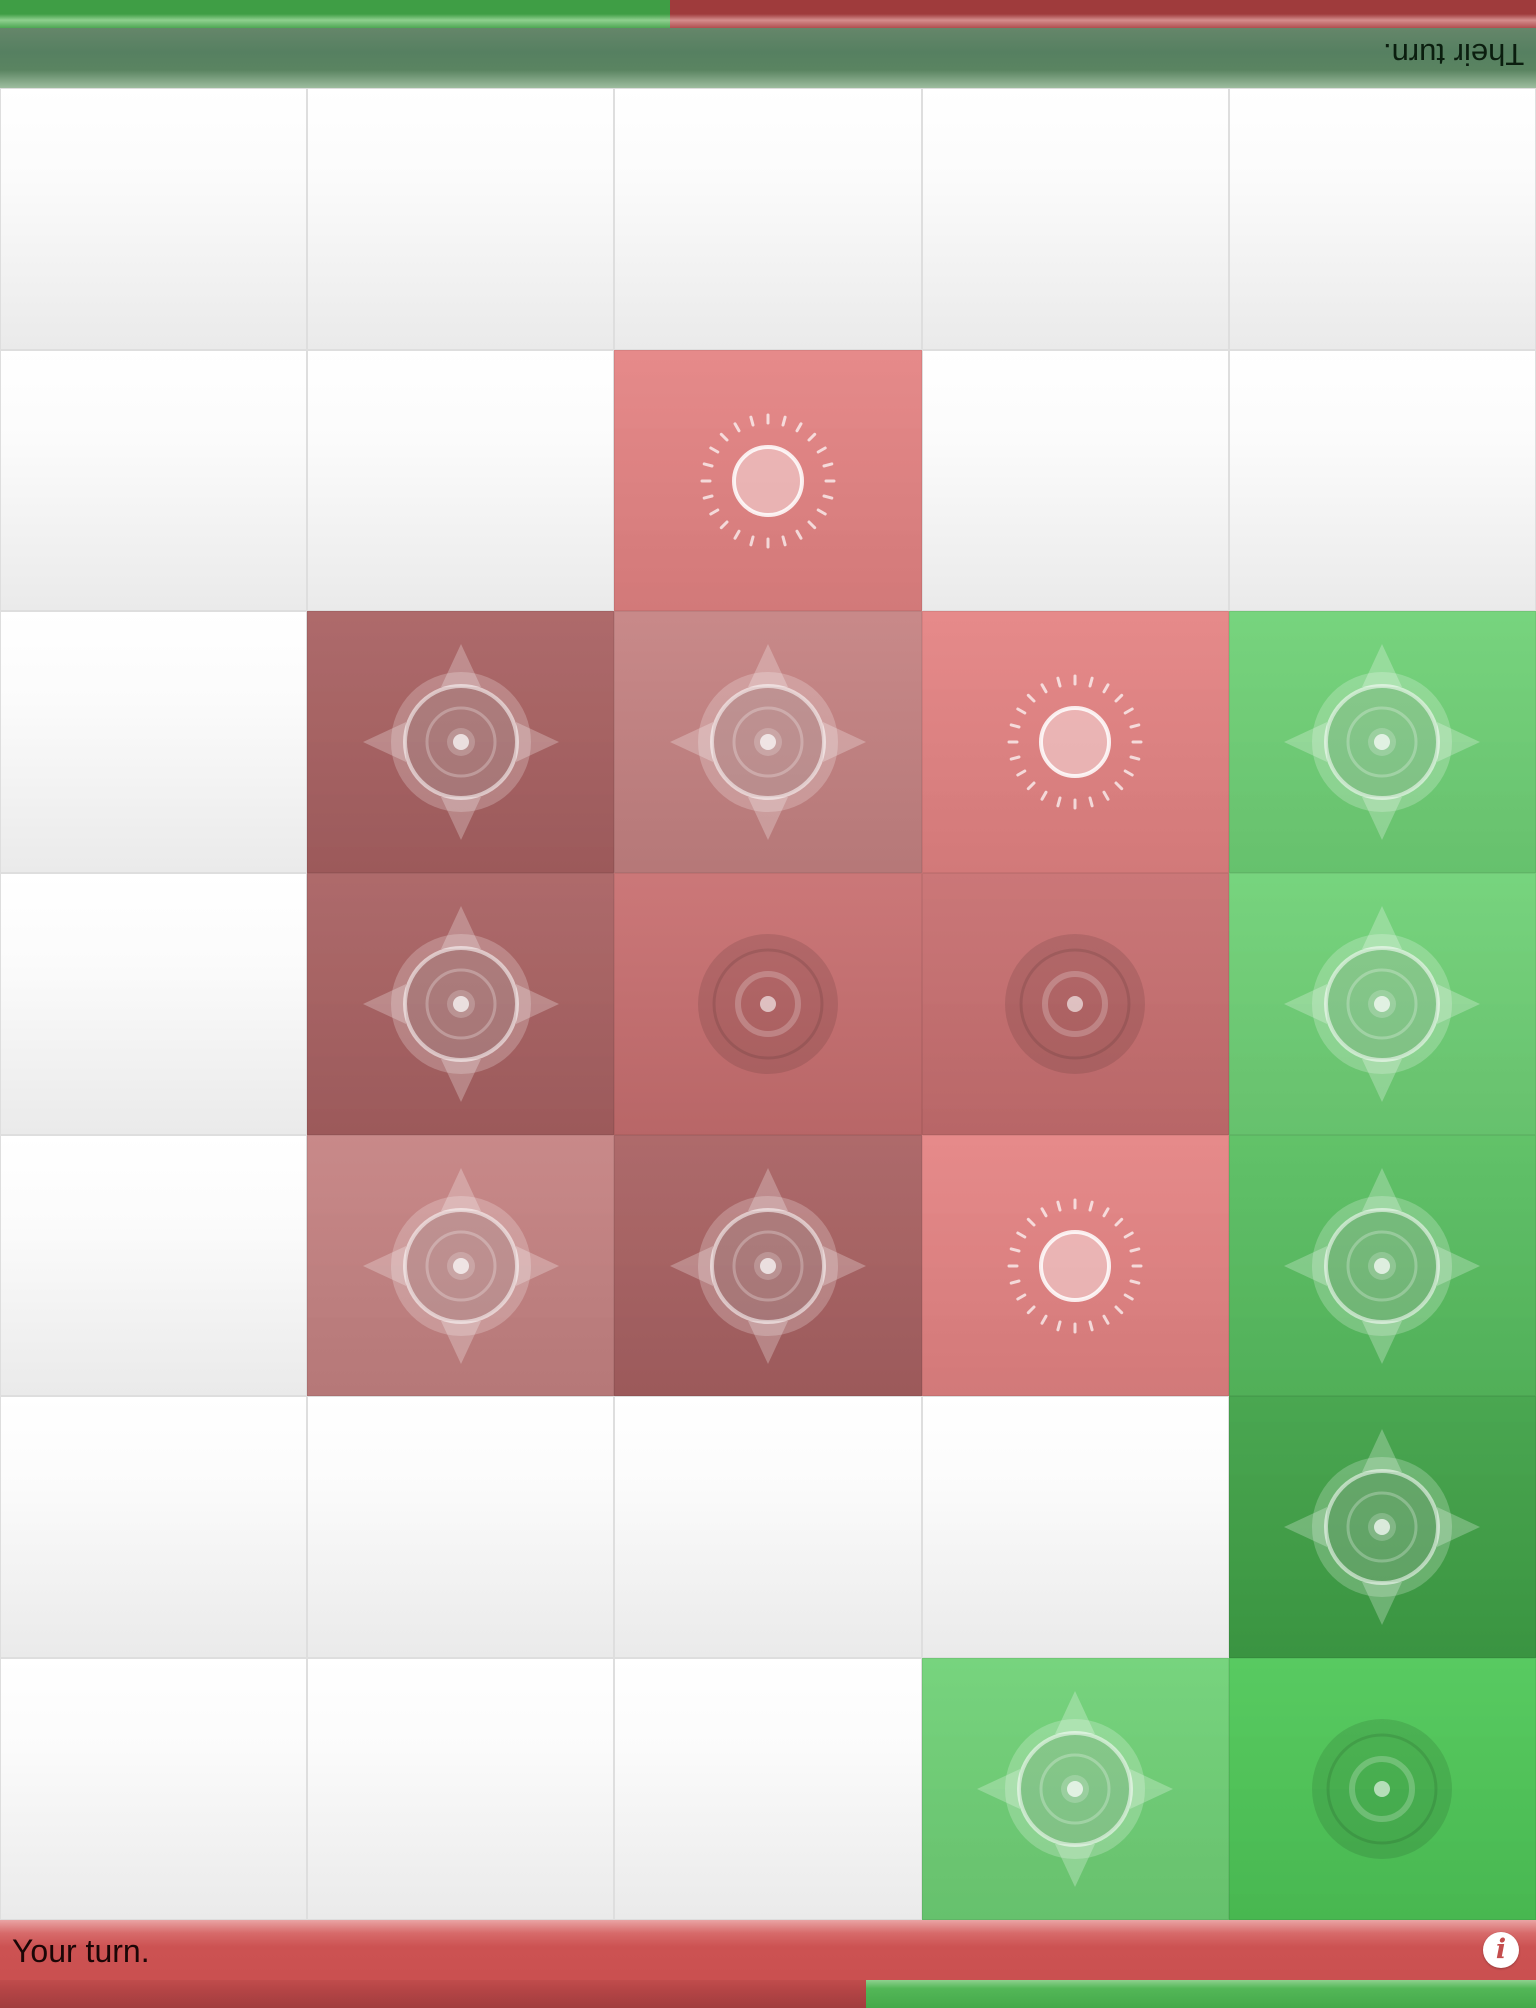  What do you see at coordinates (461, 1527) in the screenshot?
I see `board-cell-r6-c2` at bounding box center [461, 1527].